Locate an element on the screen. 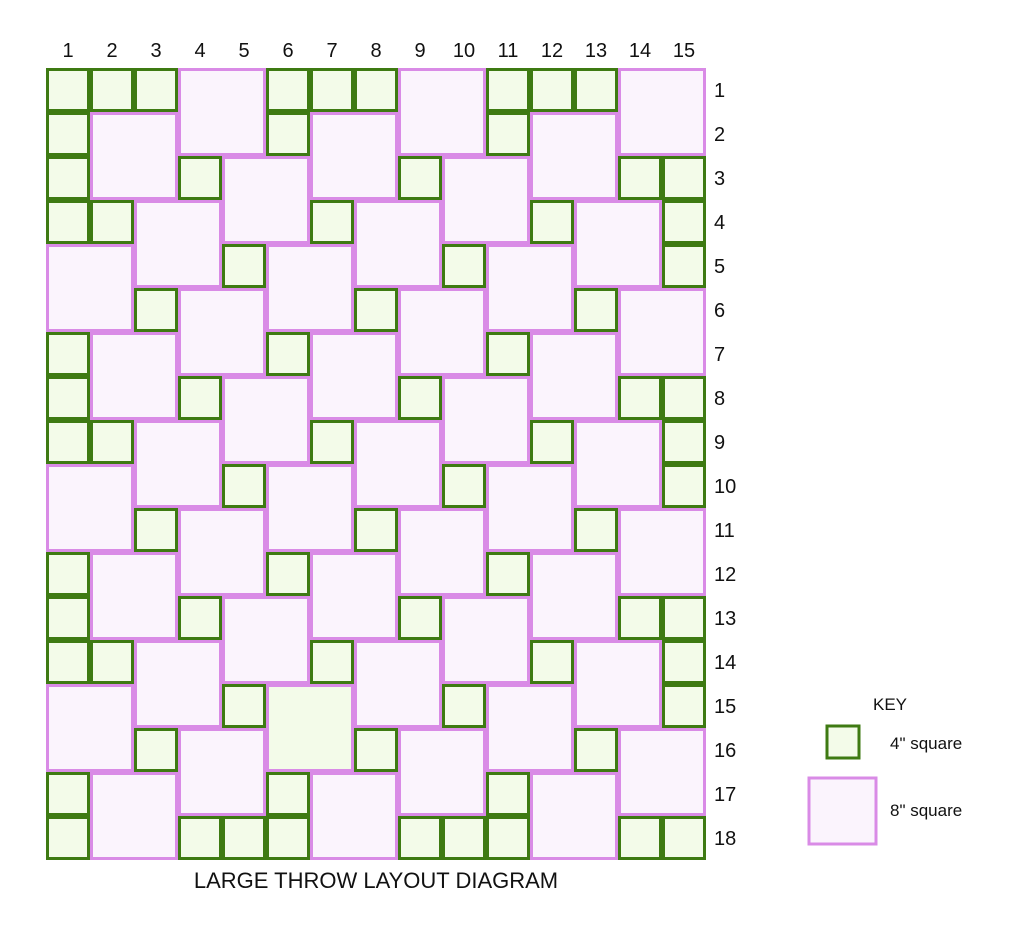  column-label: 10 is located at coordinates (464, 51).